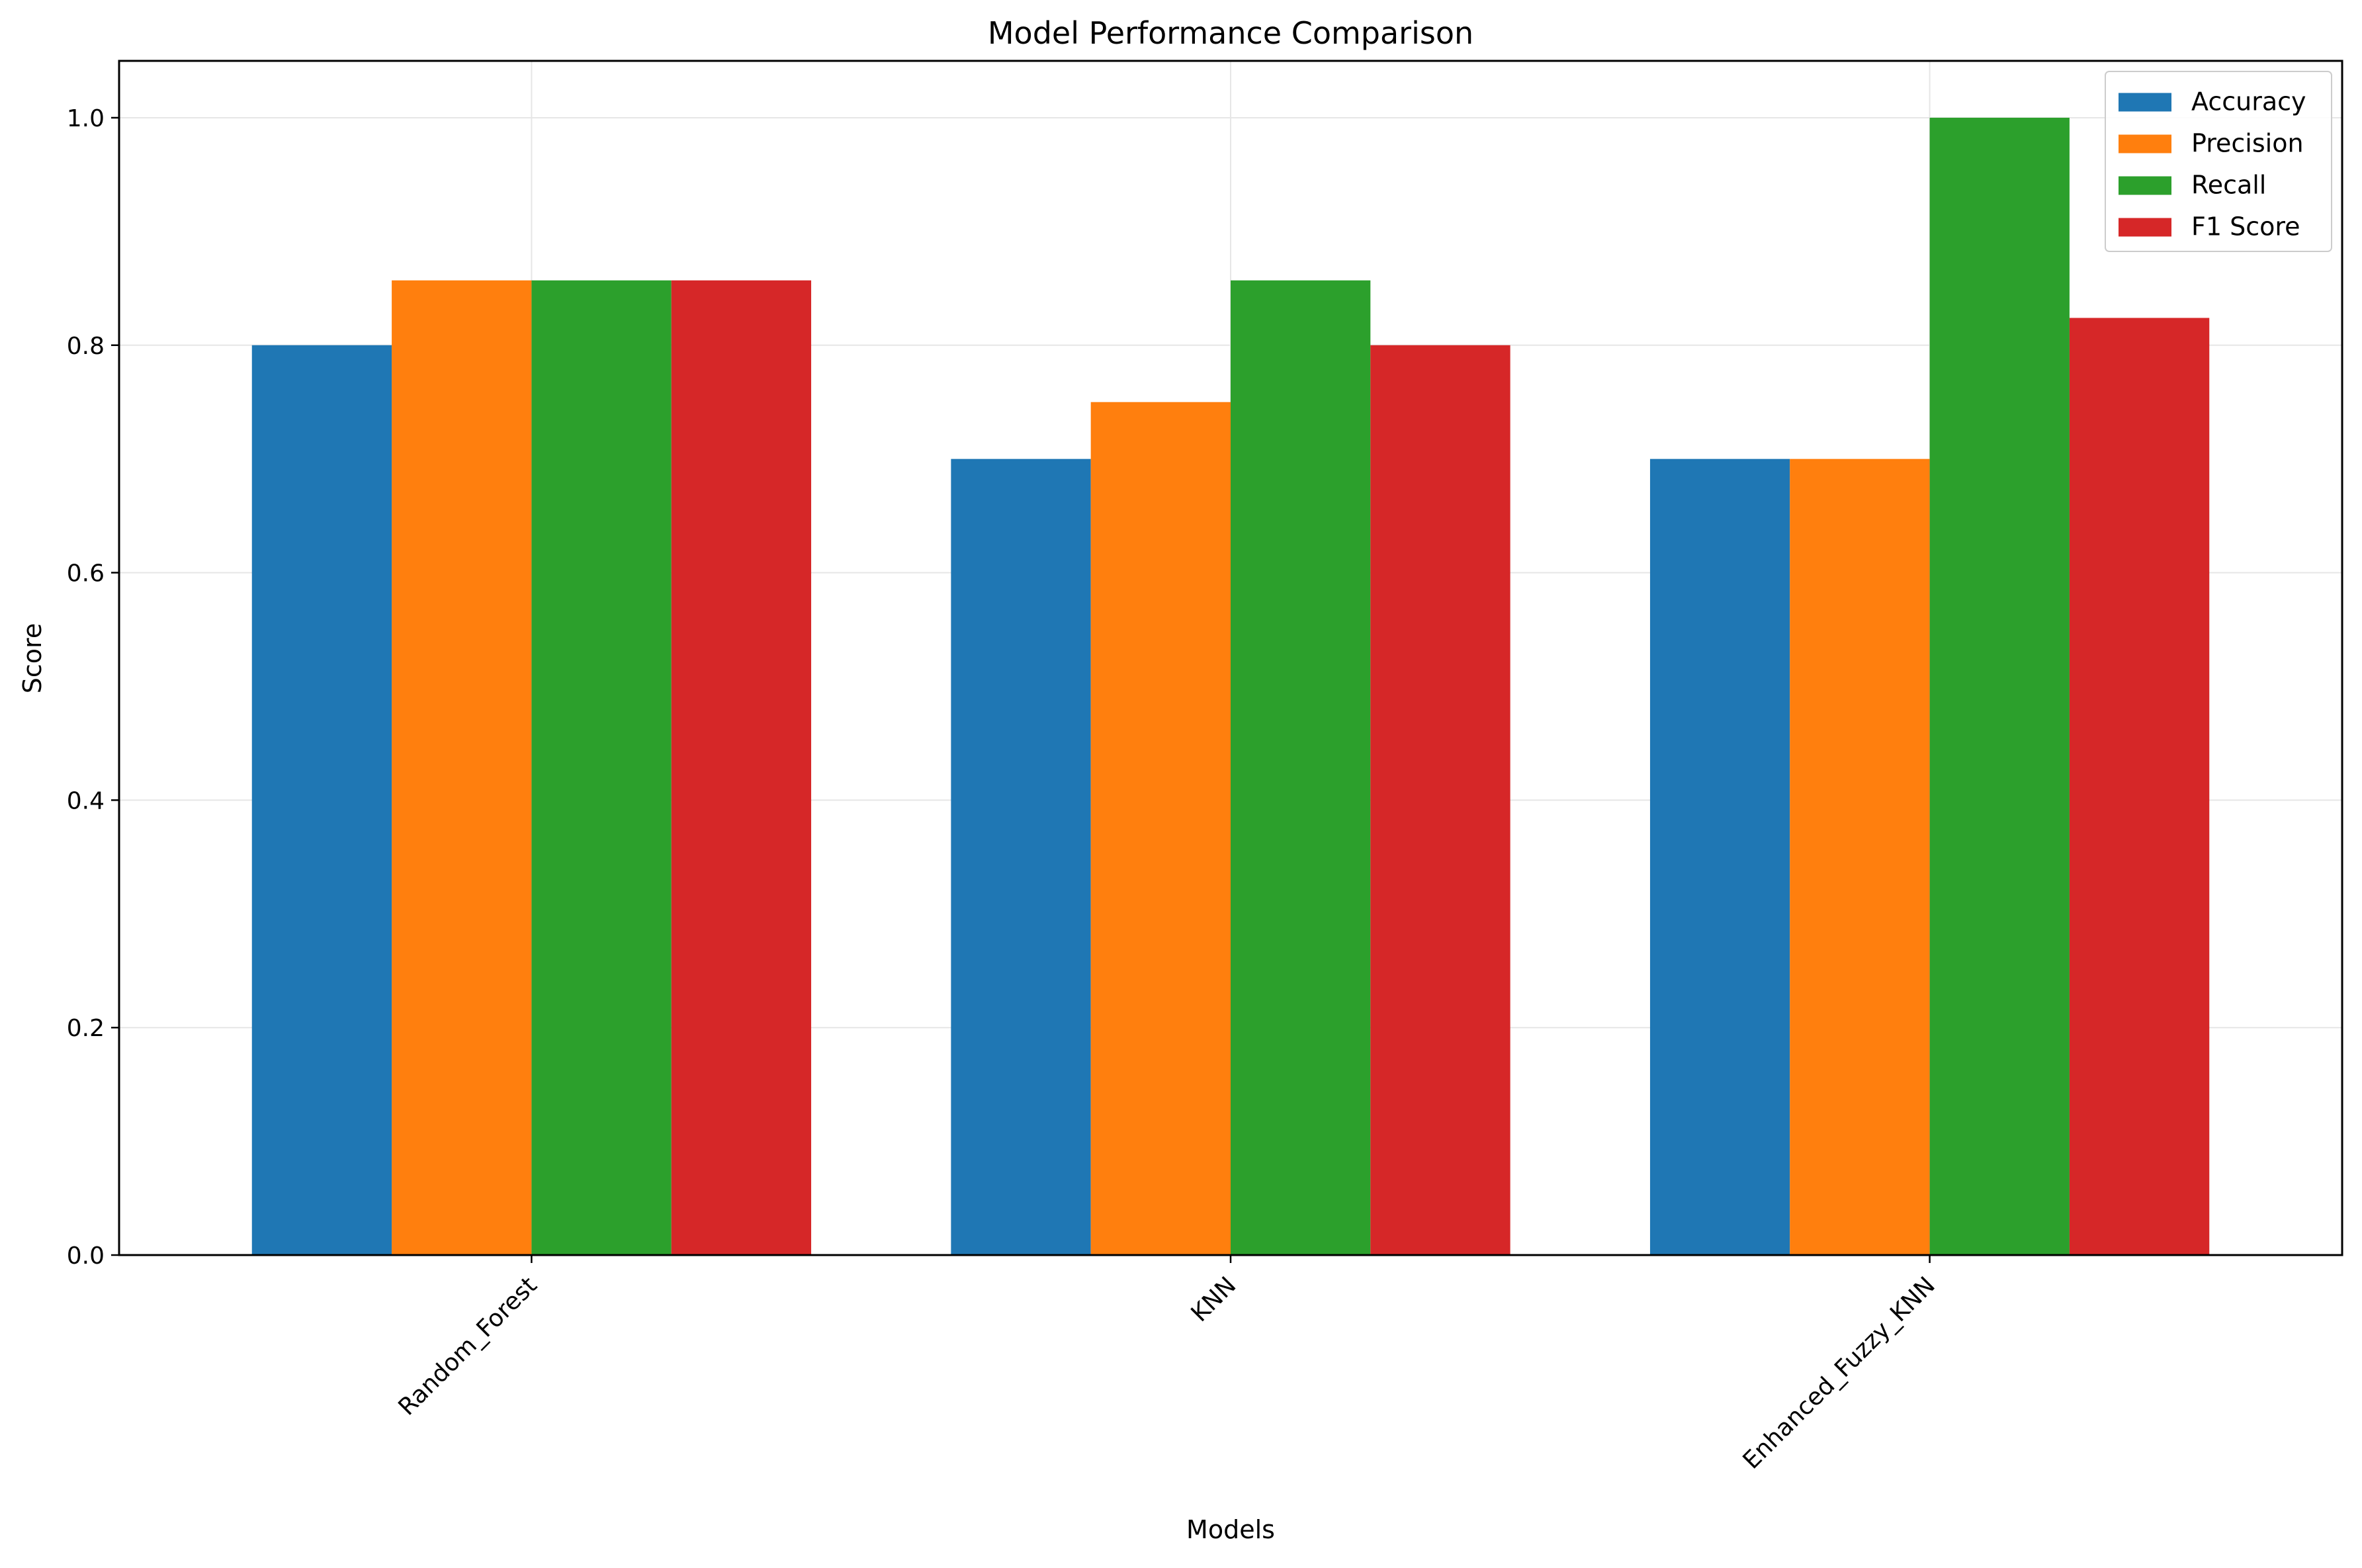 Image resolution: width=2362 pixels, height=1568 pixels. I want to click on y-tick-label: 0.4, so click(86, 801).